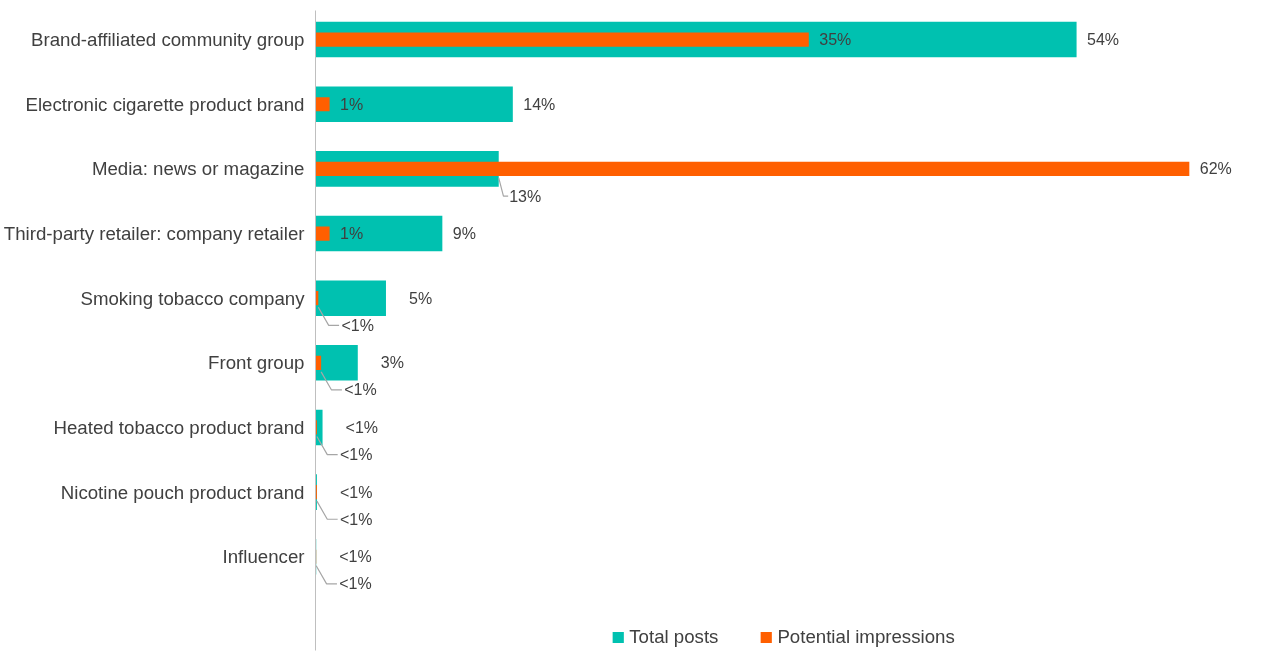 The image size is (1272, 668). I want to click on legend-label: Potential impressions, so click(866, 637).